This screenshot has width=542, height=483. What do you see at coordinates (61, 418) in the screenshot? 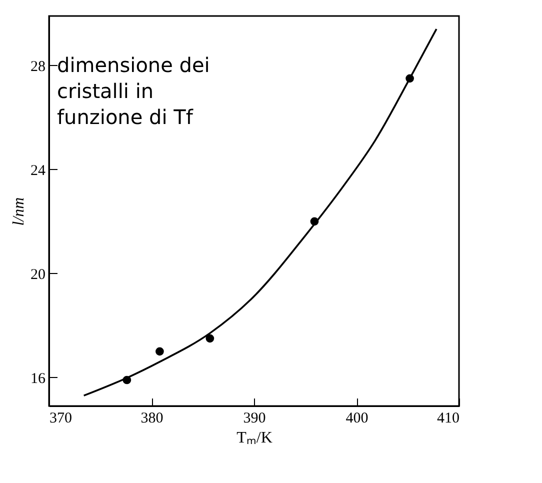
I see `x-tick-label: 370` at bounding box center [61, 418].